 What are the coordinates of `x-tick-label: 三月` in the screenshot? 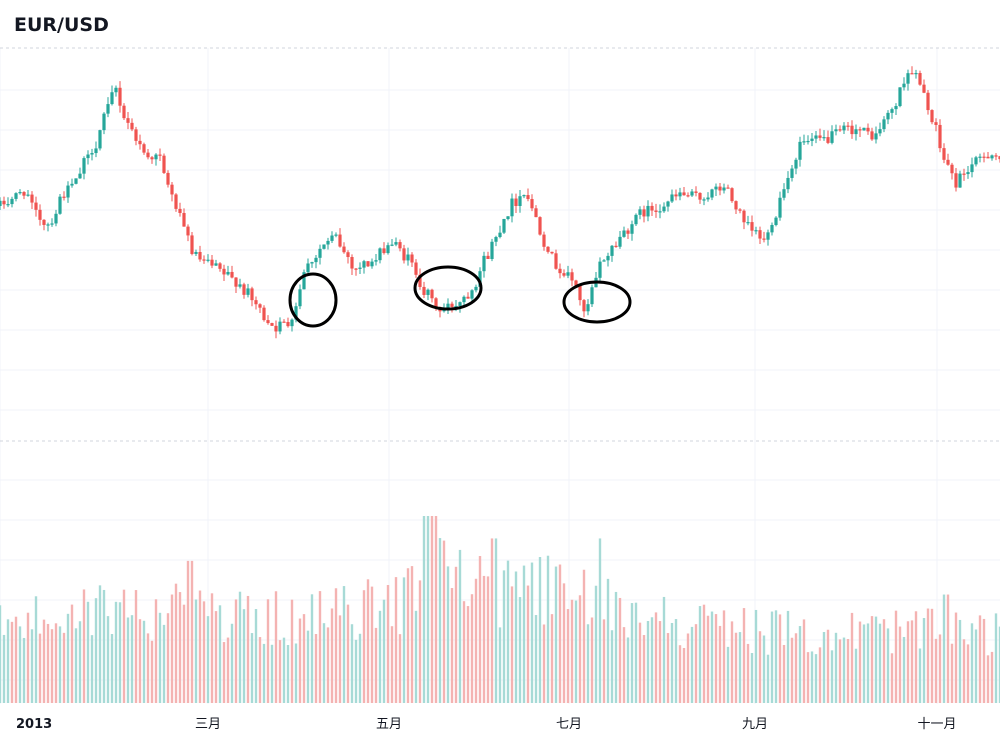 It's located at (208, 724).